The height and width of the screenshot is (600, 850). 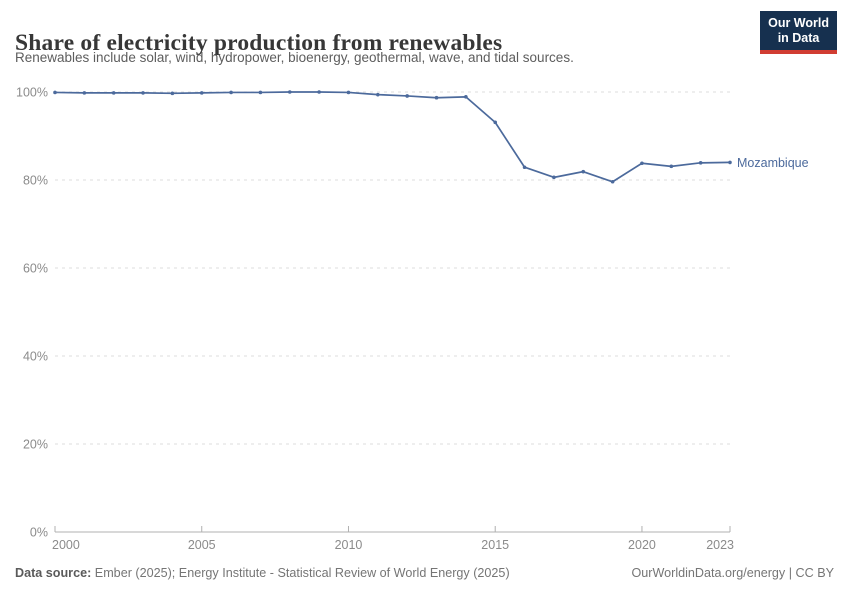 I want to click on y-axis-tick-label: 60%, so click(x=35, y=269).